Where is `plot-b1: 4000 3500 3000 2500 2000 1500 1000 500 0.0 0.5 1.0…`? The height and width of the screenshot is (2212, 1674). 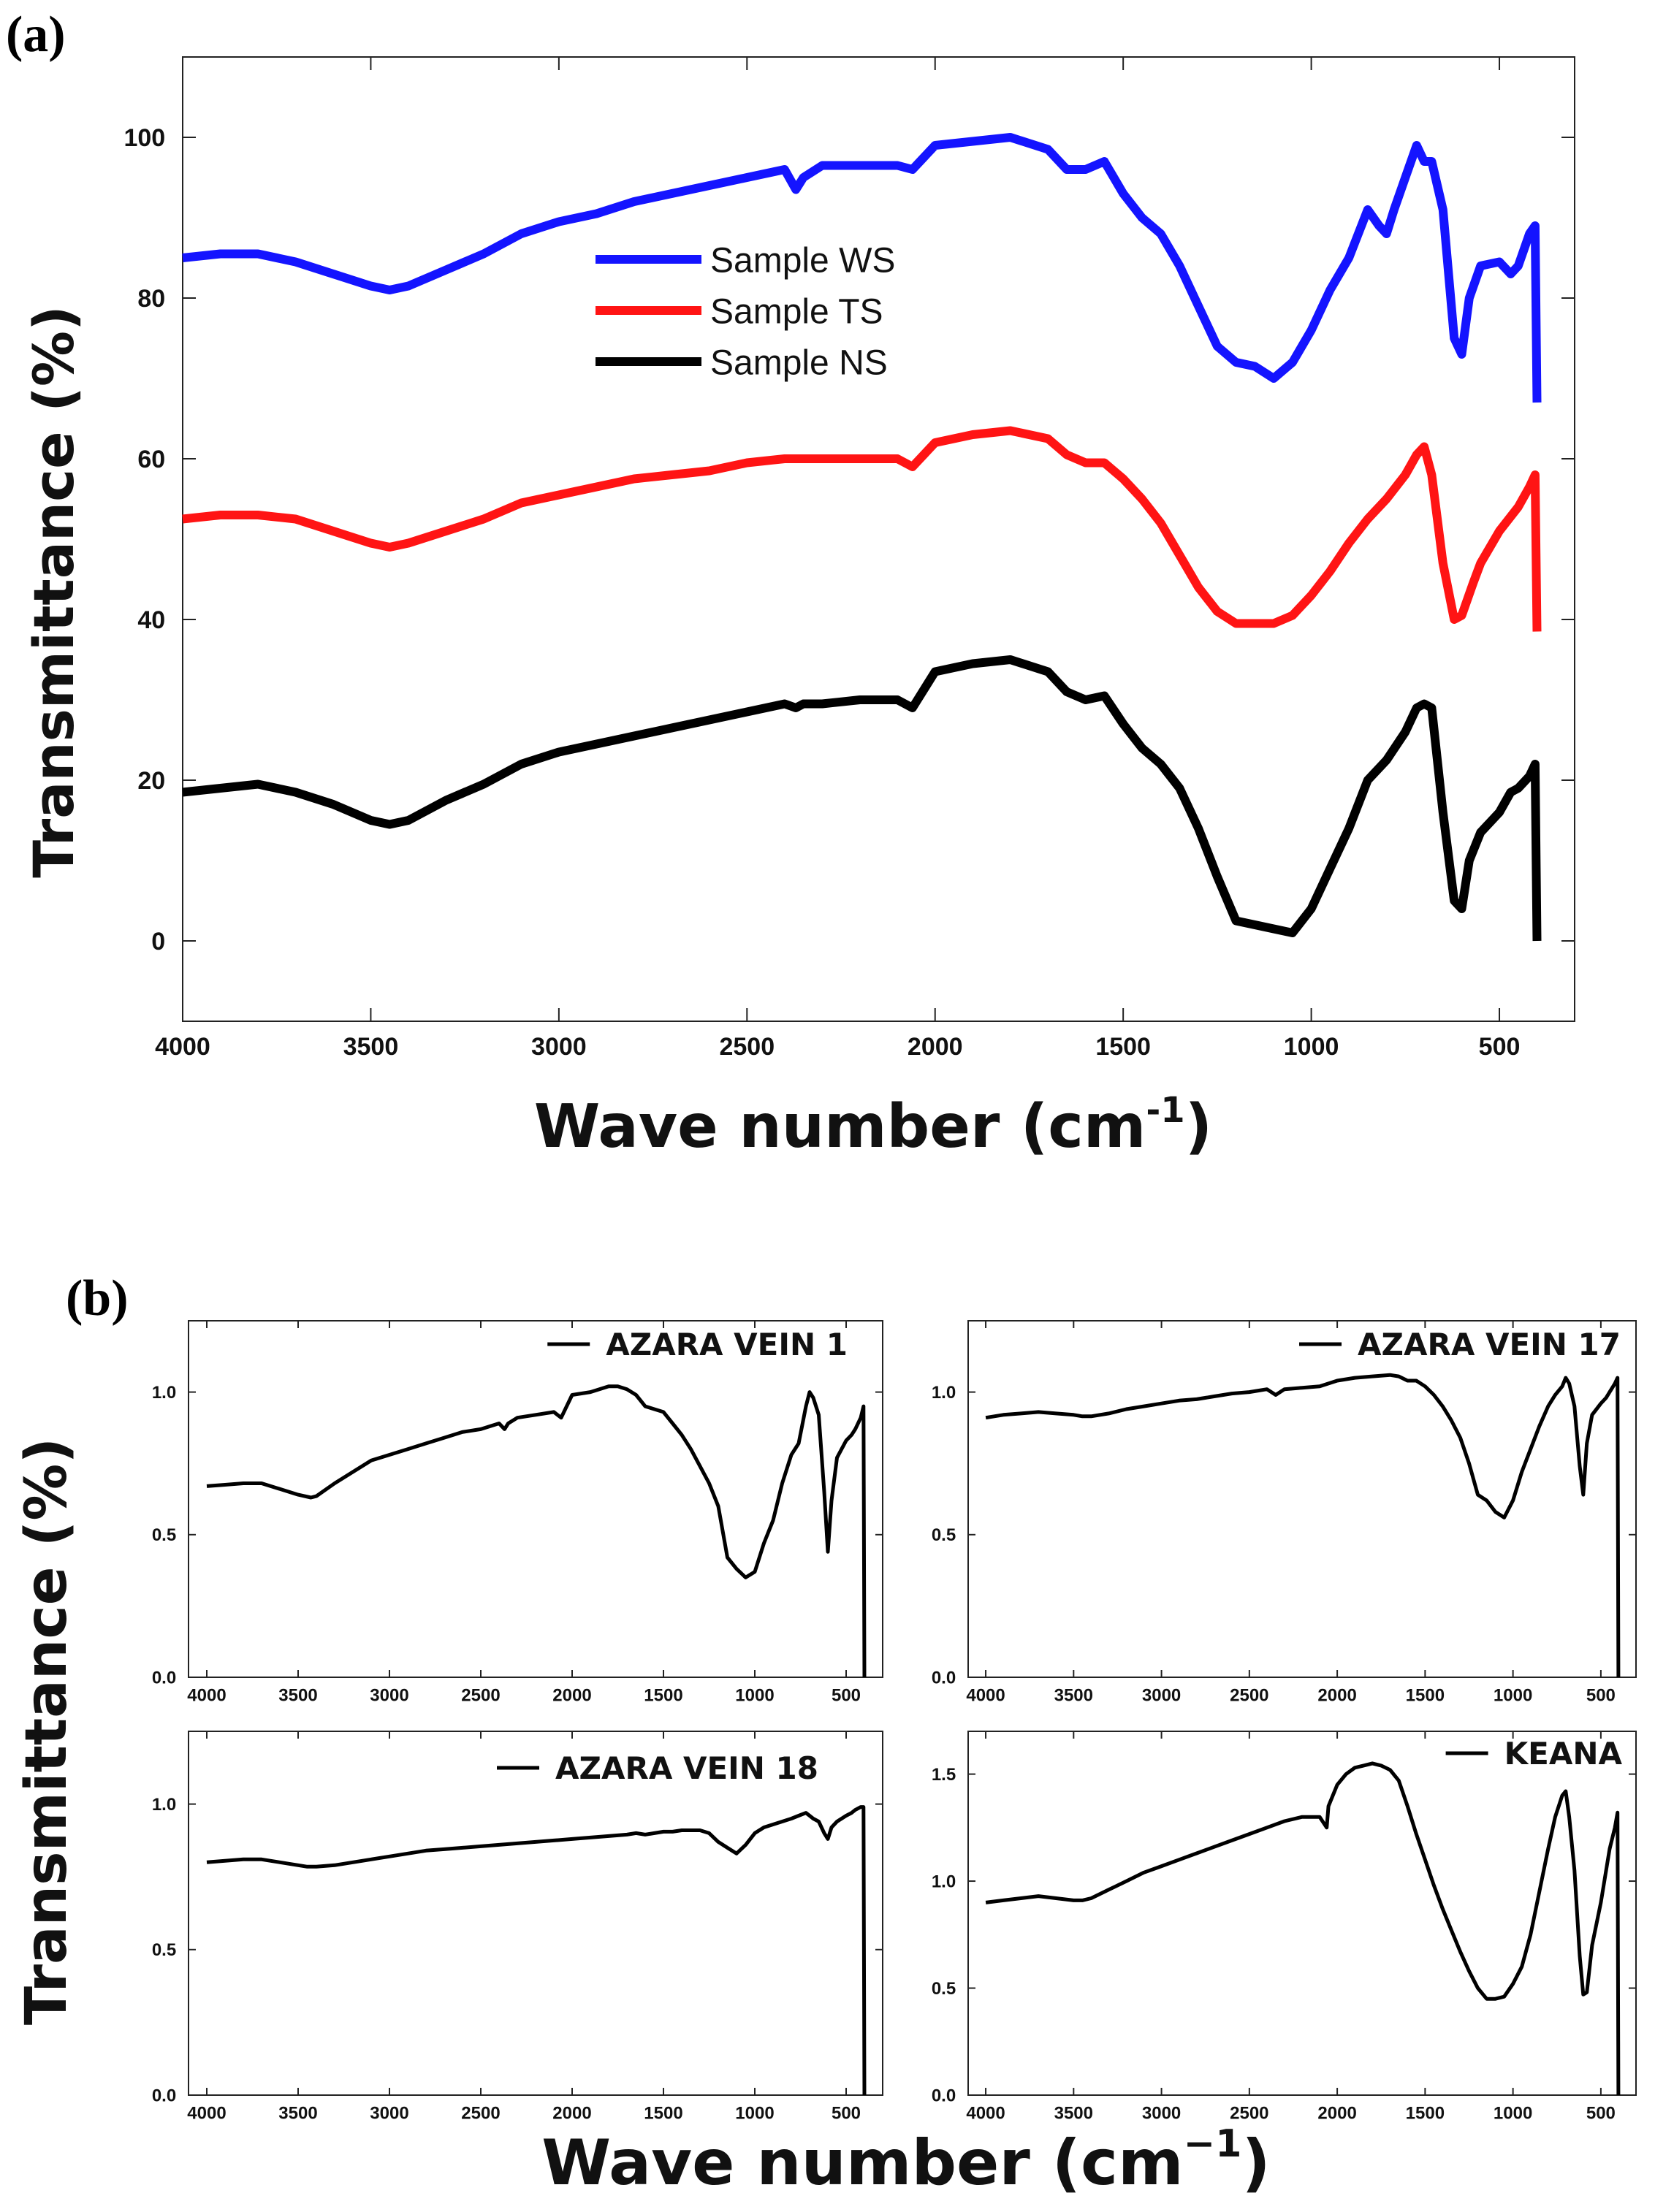 plot-b1: 4000 3500 3000 2500 2000 1500 1000 500 0.0 0.5 1.0… is located at coordinates (517, 1512).